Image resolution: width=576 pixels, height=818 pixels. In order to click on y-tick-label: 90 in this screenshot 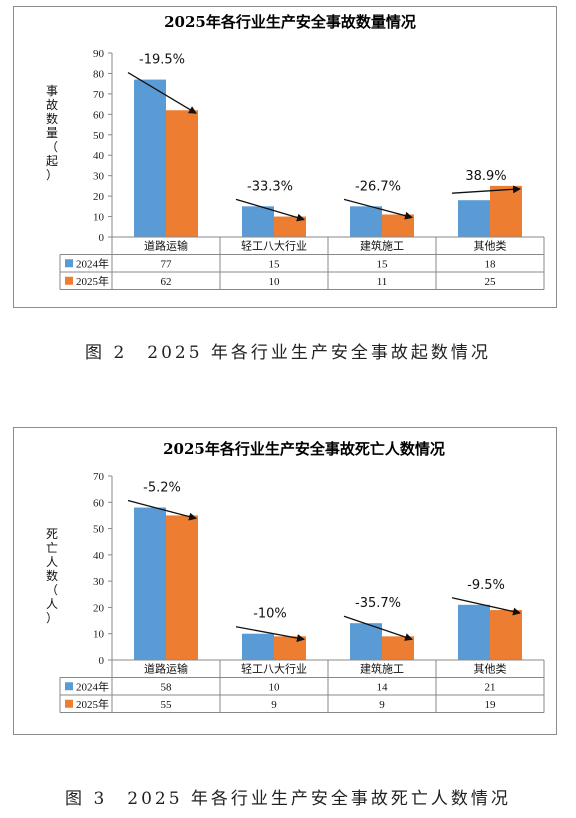, I will do `click(99, 54)`.